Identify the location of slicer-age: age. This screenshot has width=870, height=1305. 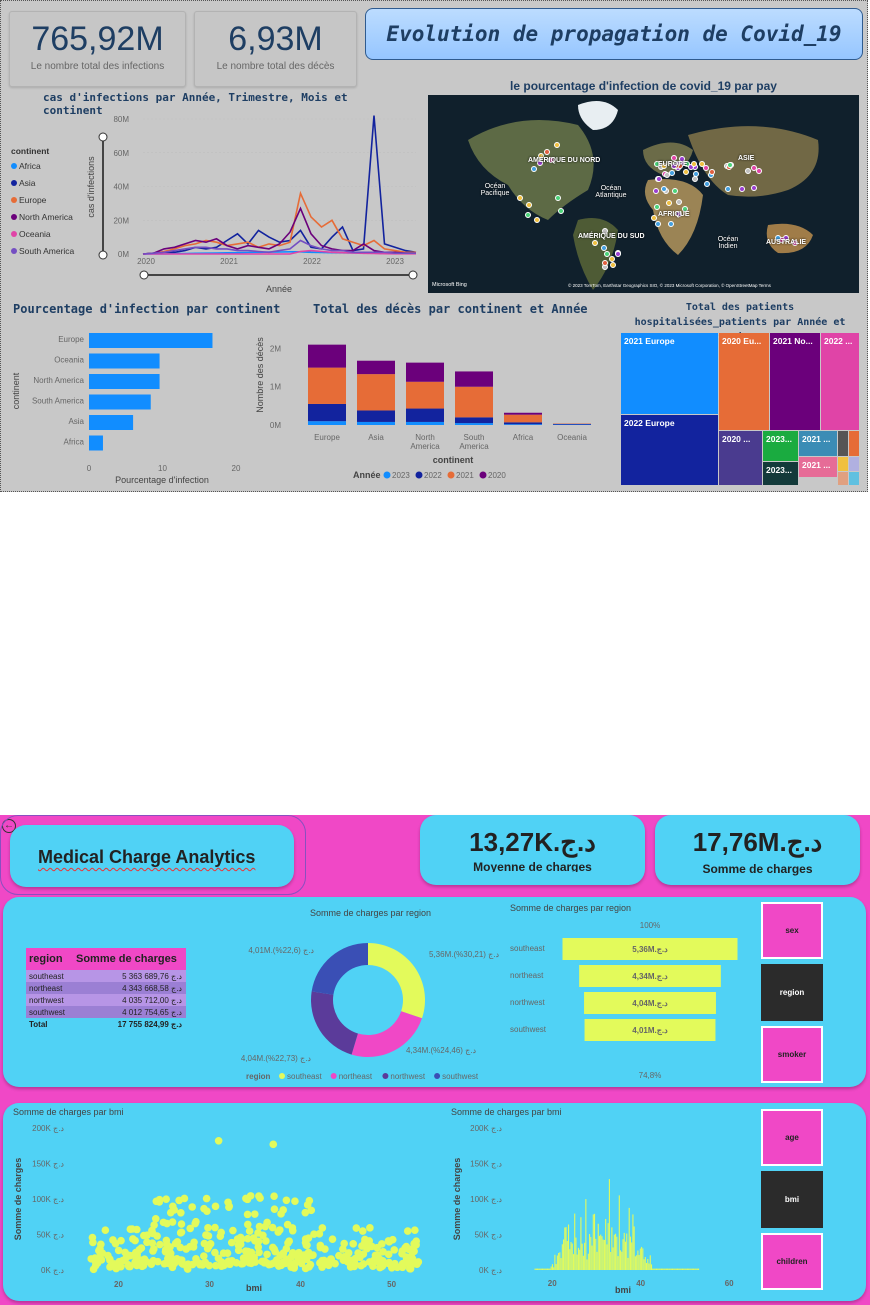
(792, 1137).